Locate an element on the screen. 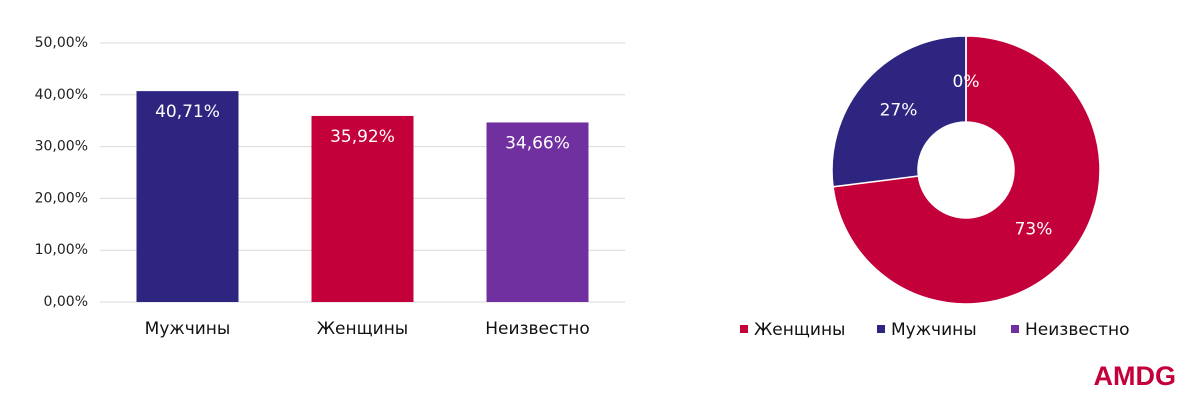  y-tick-label: 10,00% is located at coordinates (61, 250).